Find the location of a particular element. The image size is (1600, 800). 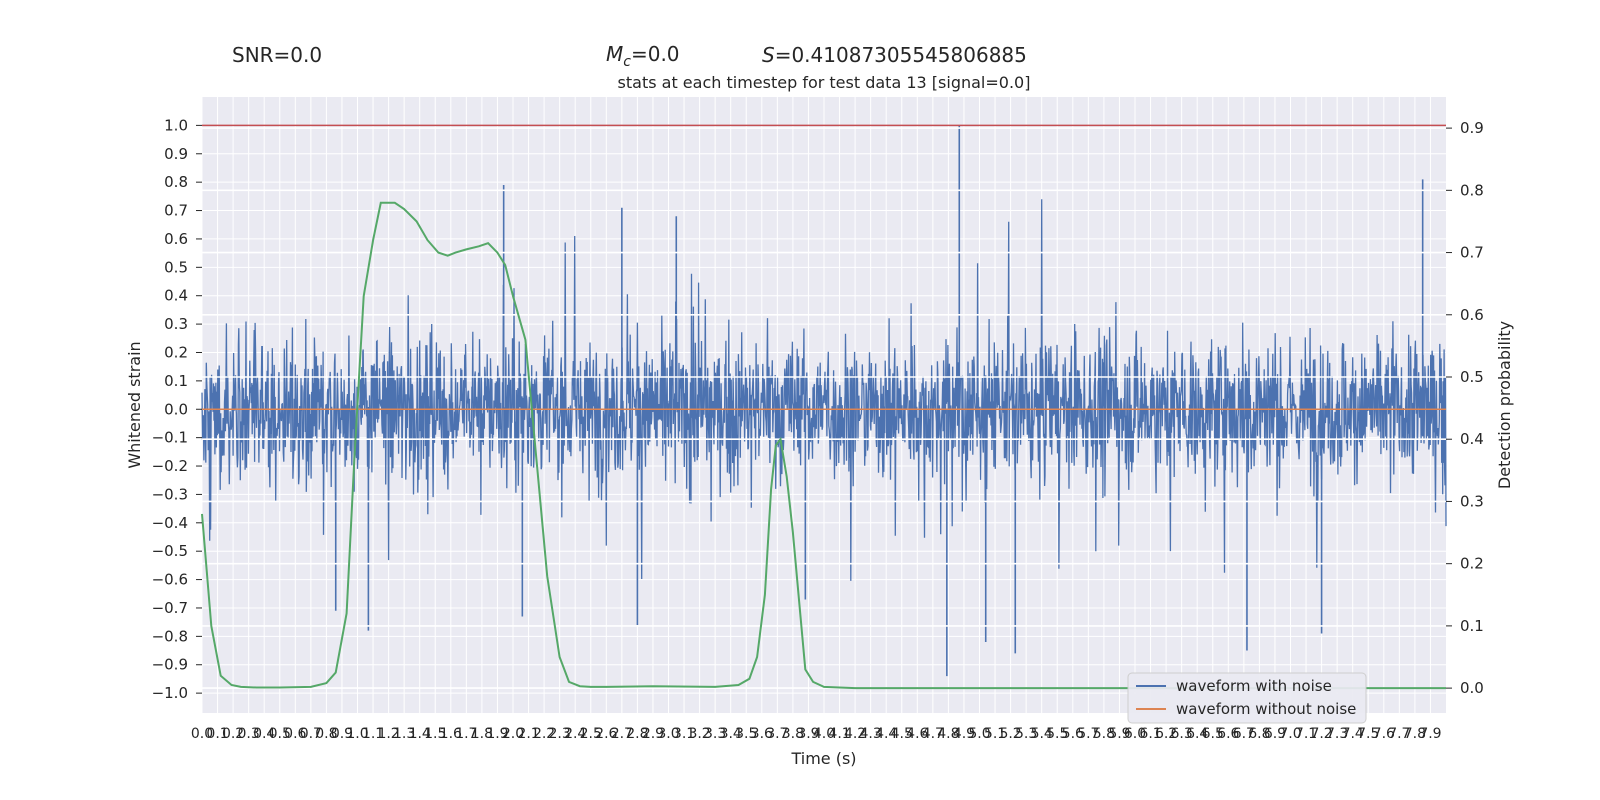

left-y-axis-label: Whitened strain is located at coordinates (134, 404).